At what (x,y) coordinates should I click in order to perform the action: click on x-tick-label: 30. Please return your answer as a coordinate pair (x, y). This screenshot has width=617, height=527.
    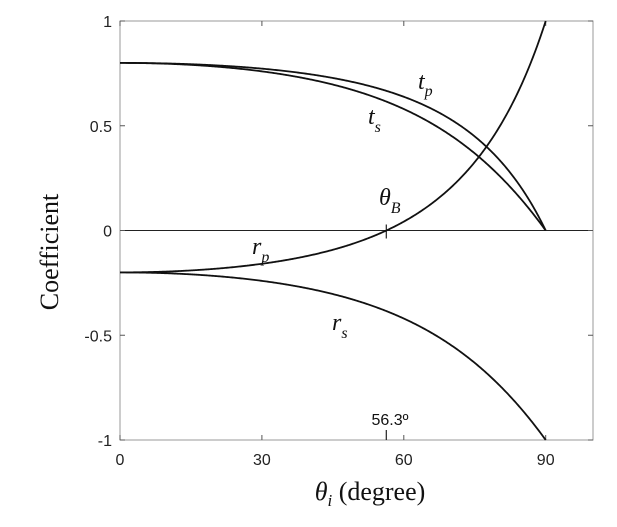
    Looking at the image, I should click on (262, 460).